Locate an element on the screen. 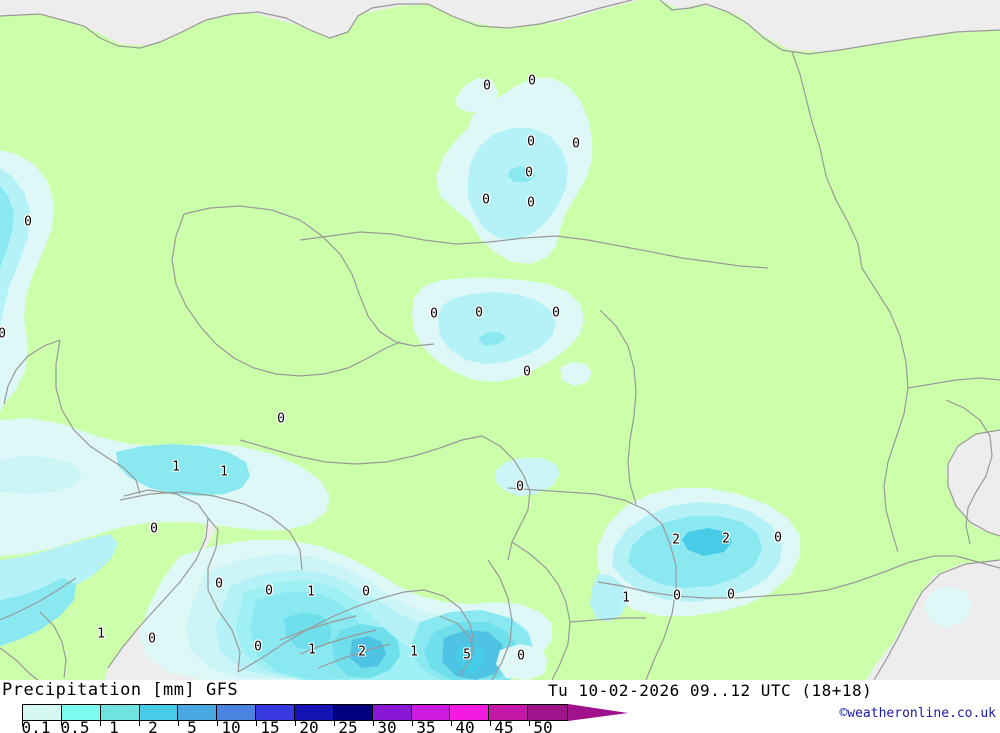 Image resolution: width=1000 pixels, height=733 pixels. copyright-notice: ©weatheronline.co.uk is located at coordinates (917, 713).